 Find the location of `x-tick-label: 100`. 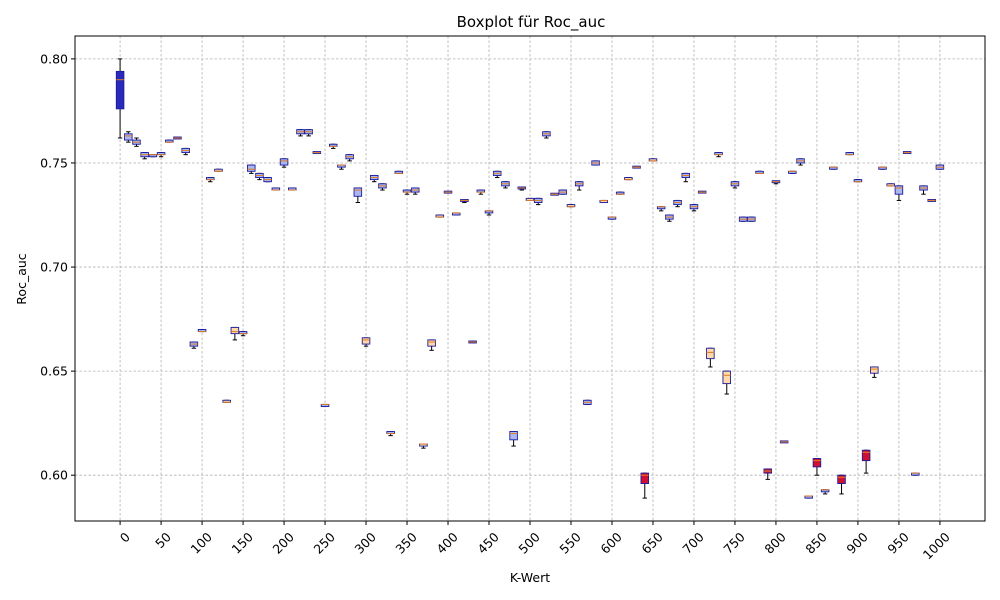

x-tick-label: 100 is located at coordinates (201, 543).